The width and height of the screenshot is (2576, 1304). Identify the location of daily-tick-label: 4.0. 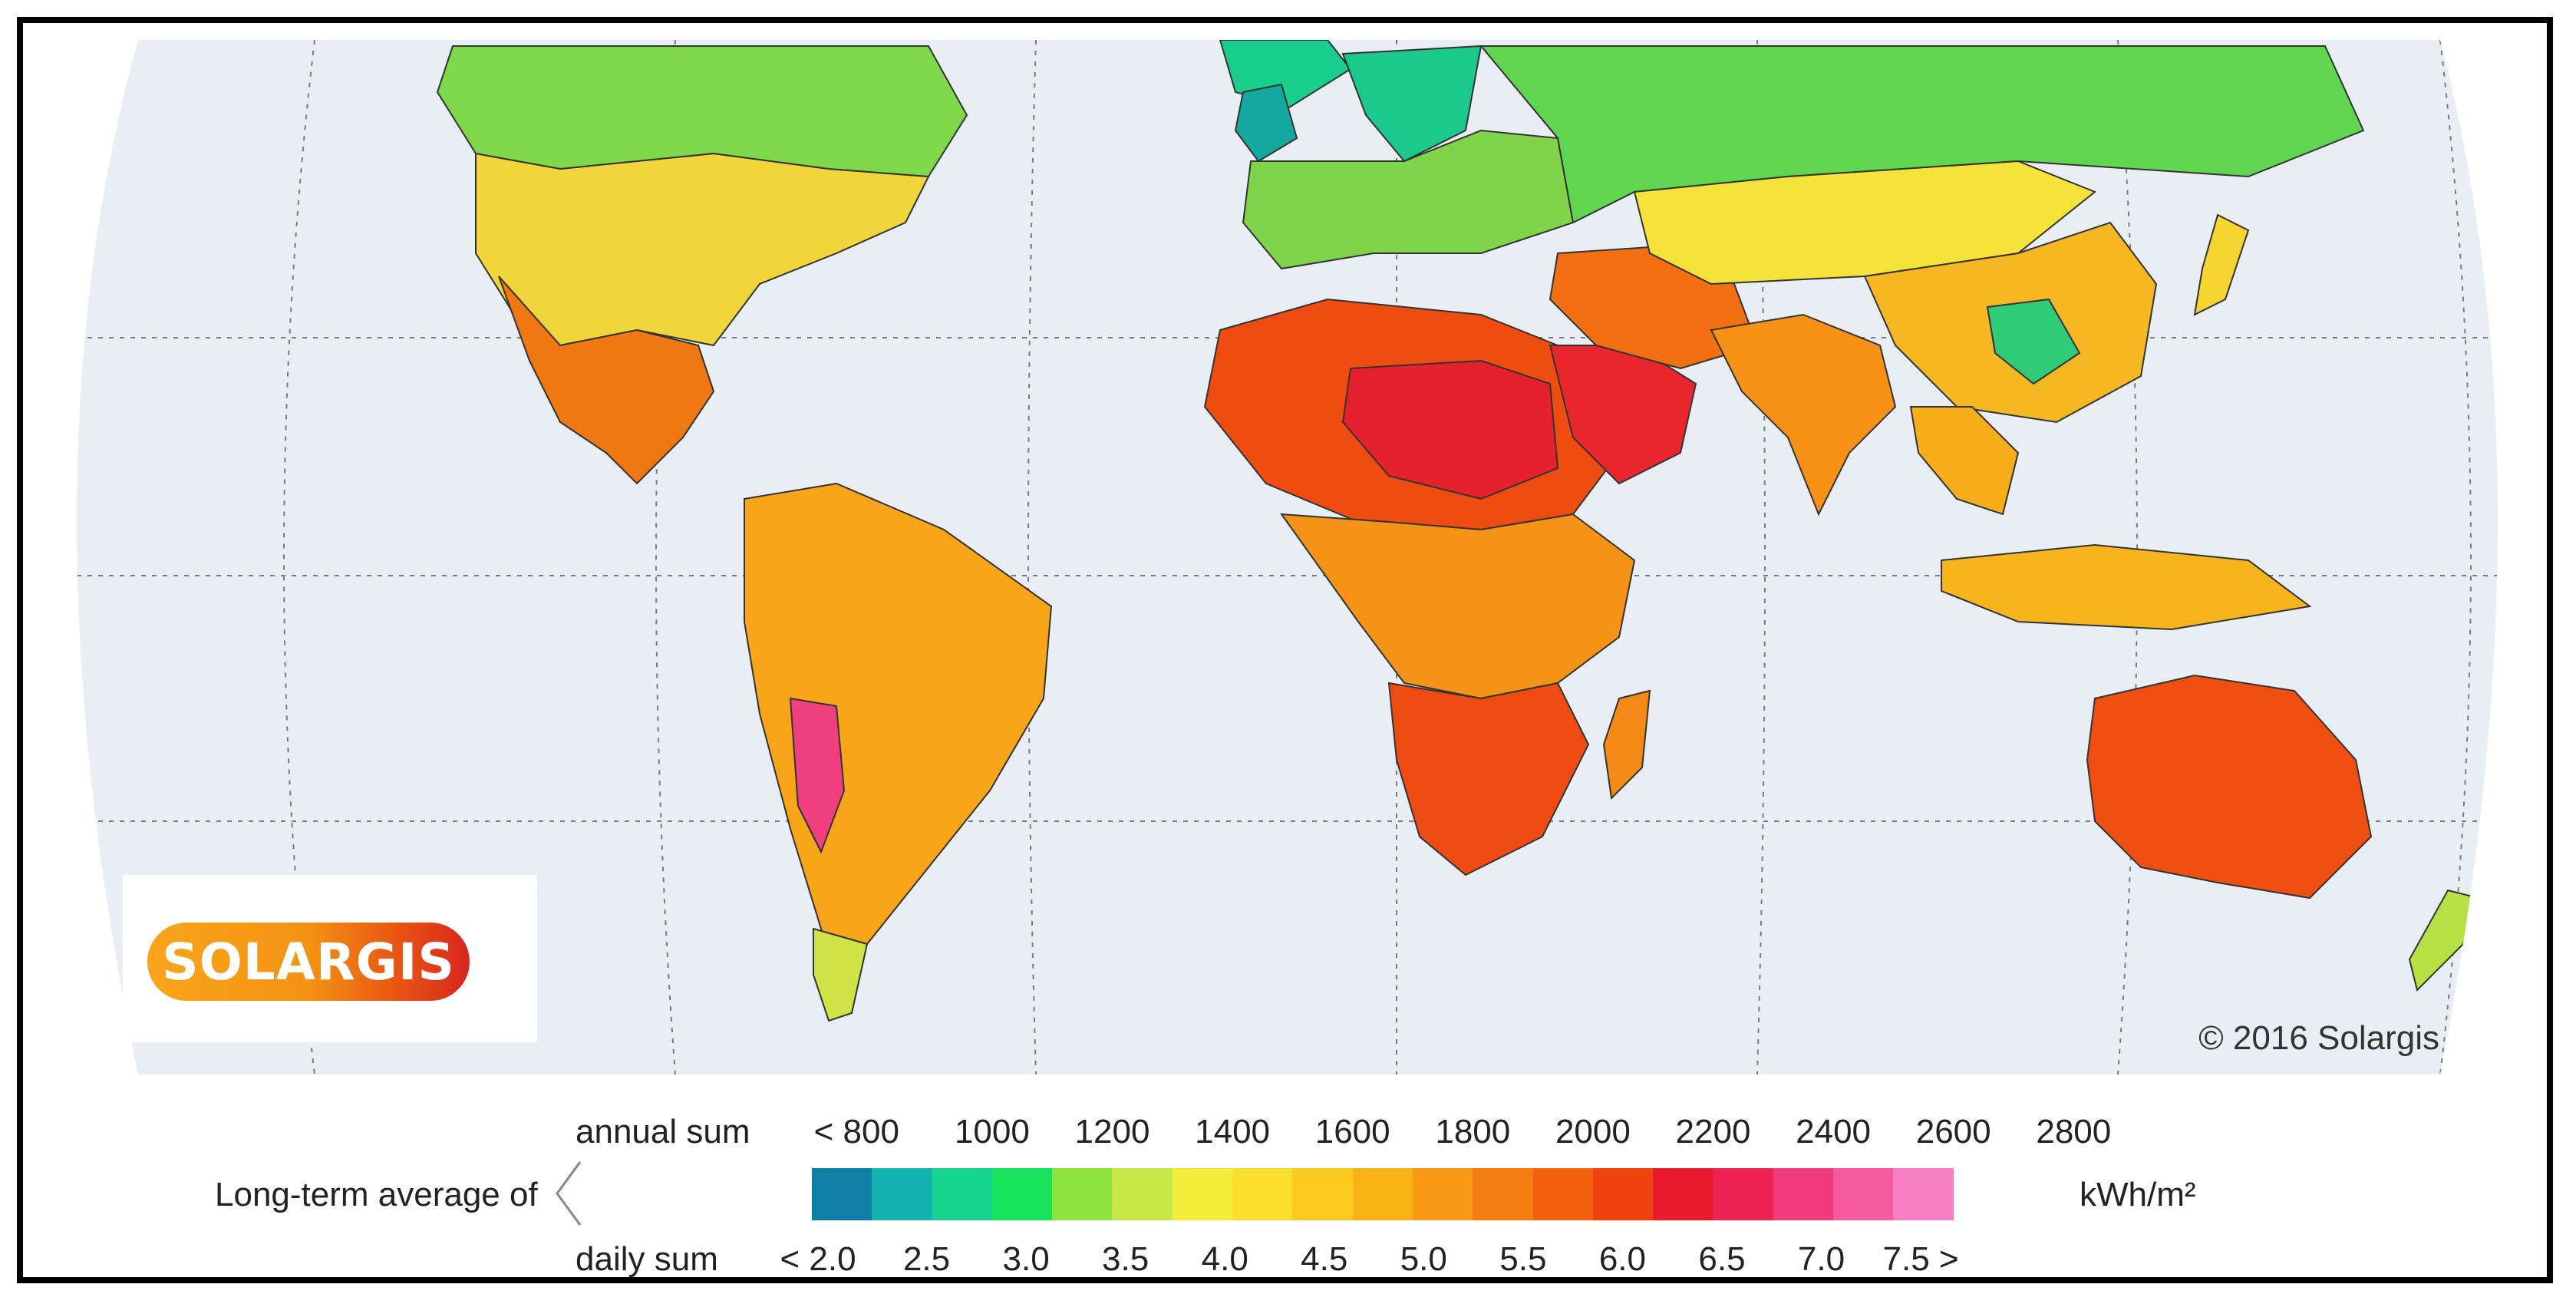
(1224, 1259).